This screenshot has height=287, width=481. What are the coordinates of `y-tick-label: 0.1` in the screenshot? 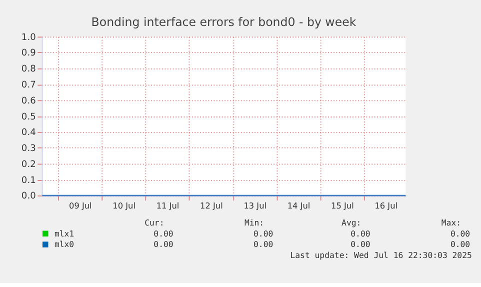 It's located at (28, 181).